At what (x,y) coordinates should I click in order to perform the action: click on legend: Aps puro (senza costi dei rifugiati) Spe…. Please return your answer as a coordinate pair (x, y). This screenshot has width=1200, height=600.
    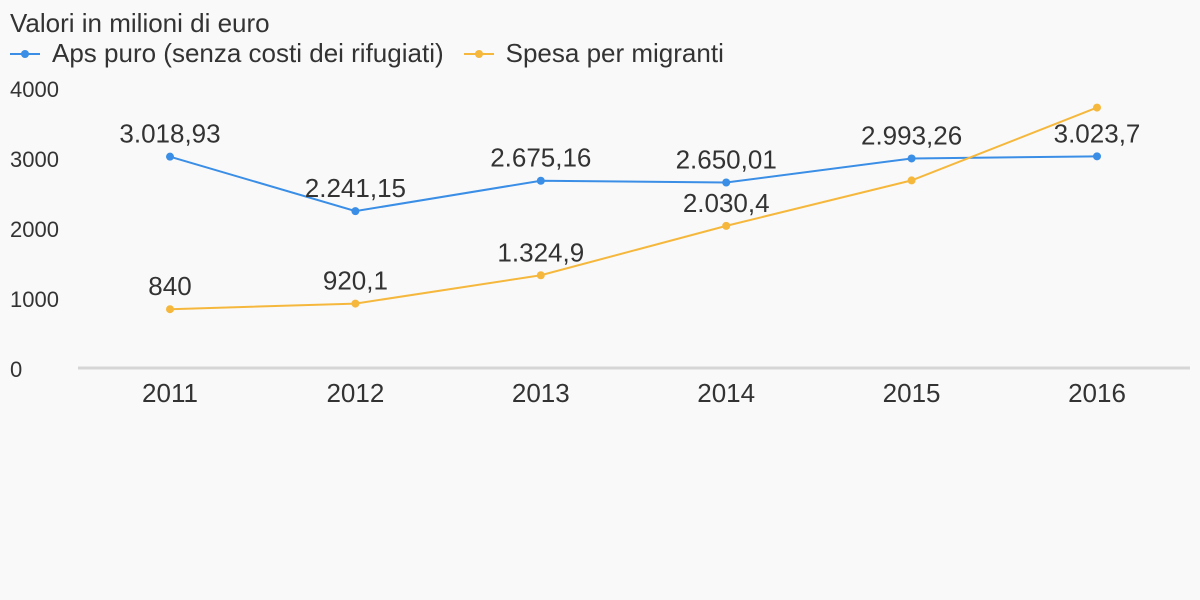
    Looking at the image, I should click on (377, 53).